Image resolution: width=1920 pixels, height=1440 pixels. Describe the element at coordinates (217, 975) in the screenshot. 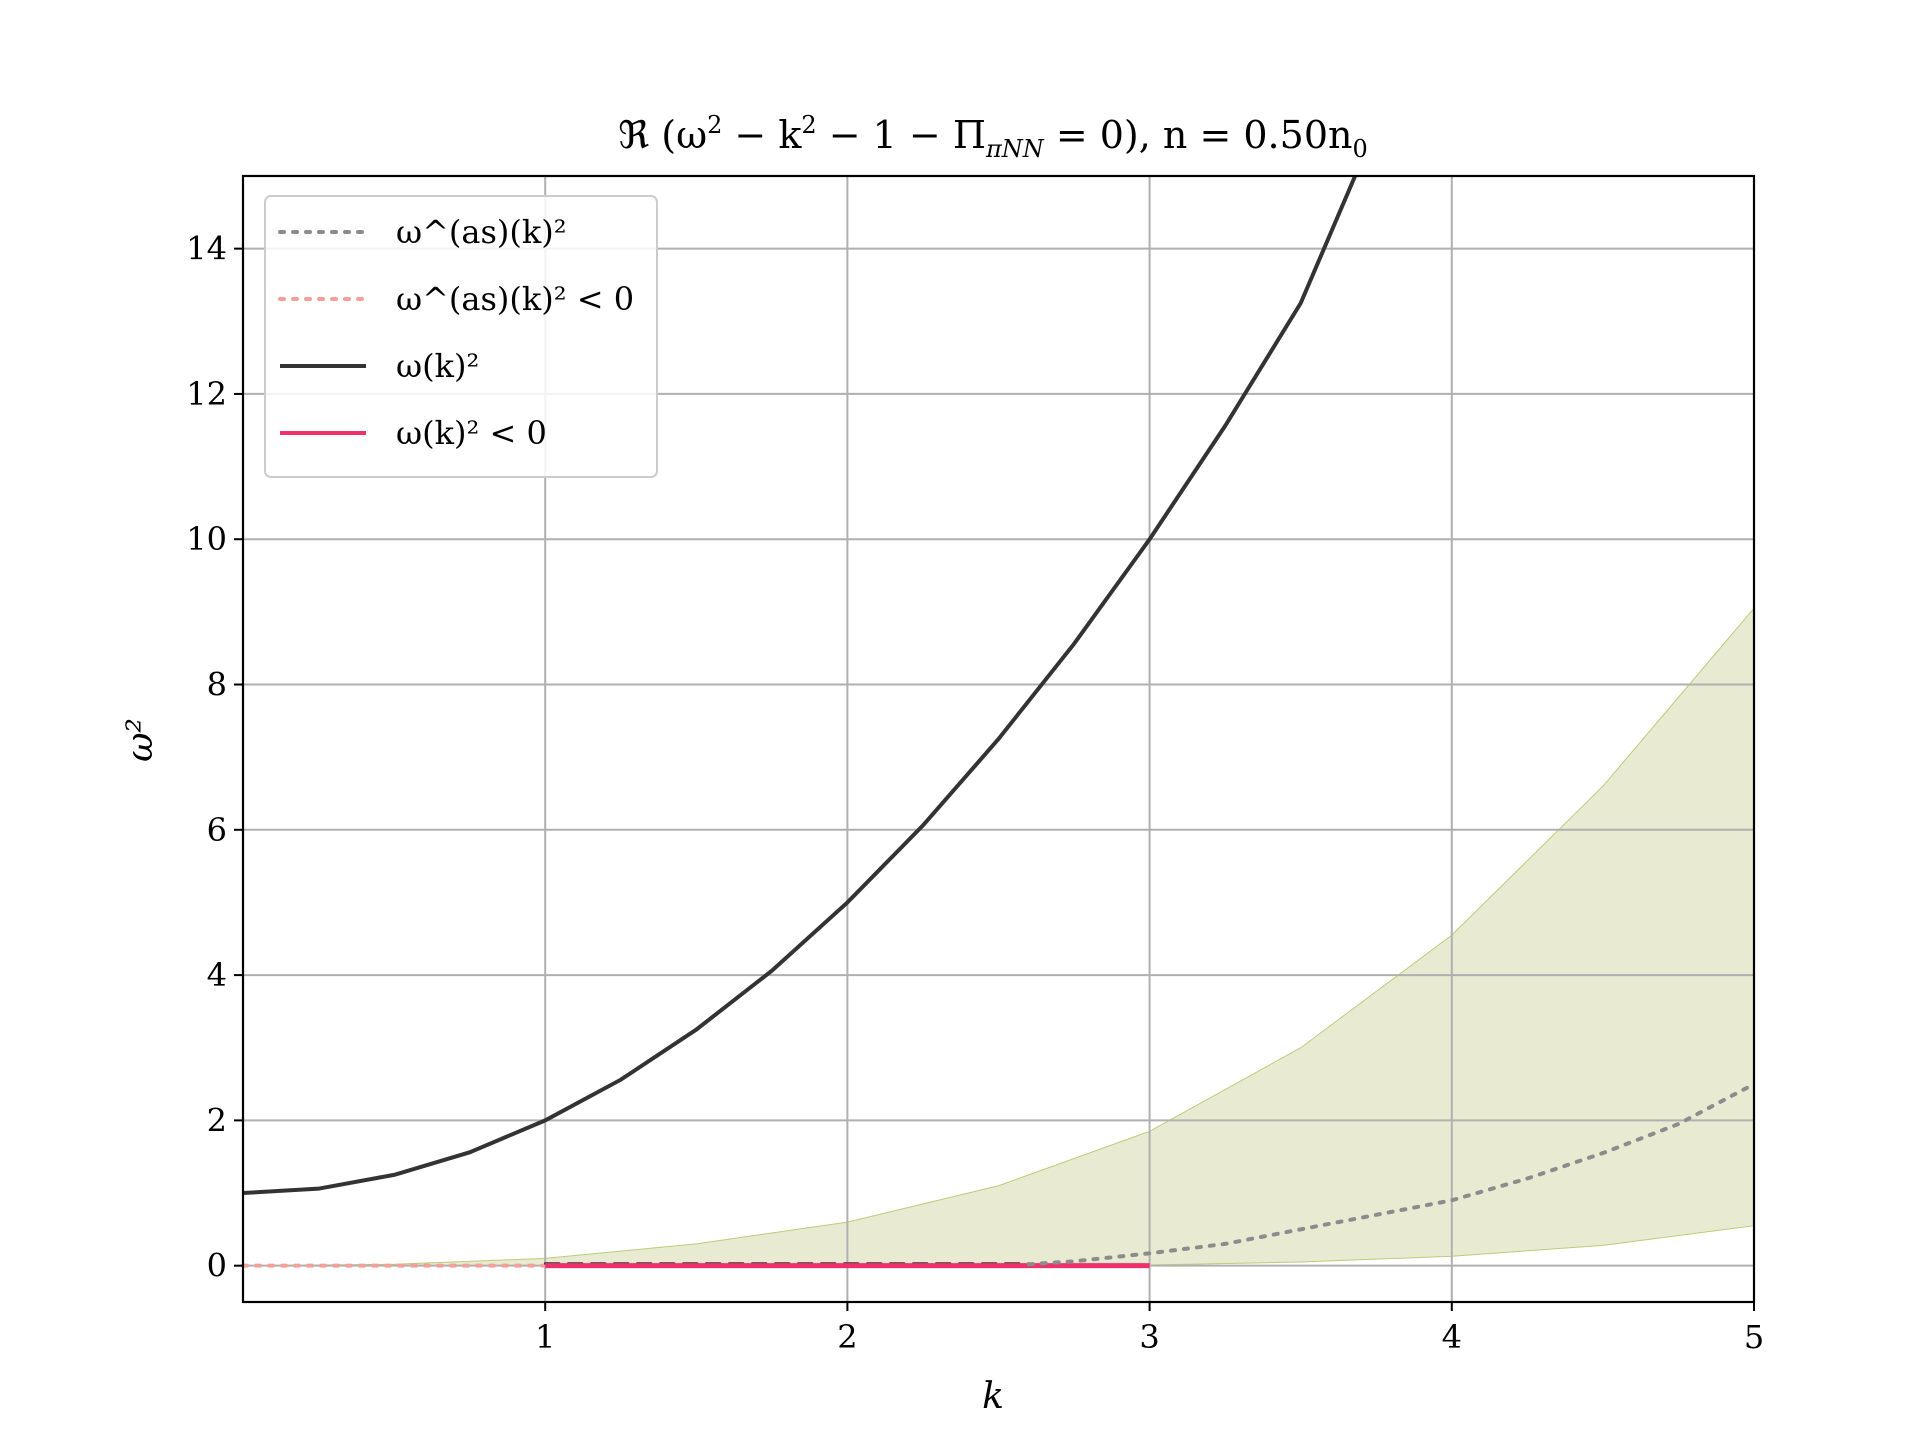

I see `y-tick-label: 4` at that location.